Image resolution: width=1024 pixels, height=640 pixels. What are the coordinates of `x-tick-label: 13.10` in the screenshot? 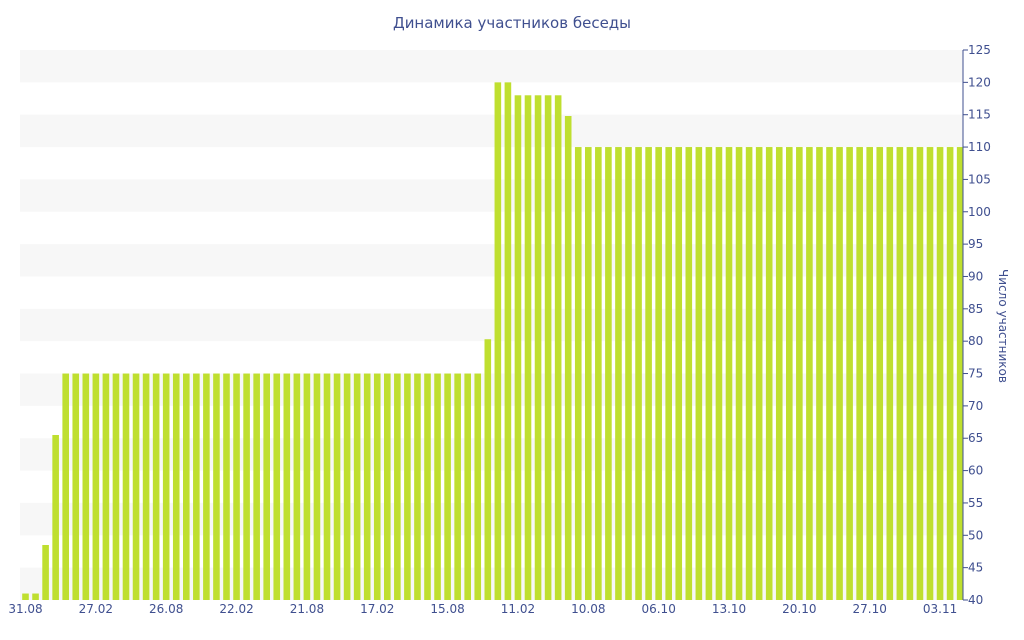 It's located at (729, 609).